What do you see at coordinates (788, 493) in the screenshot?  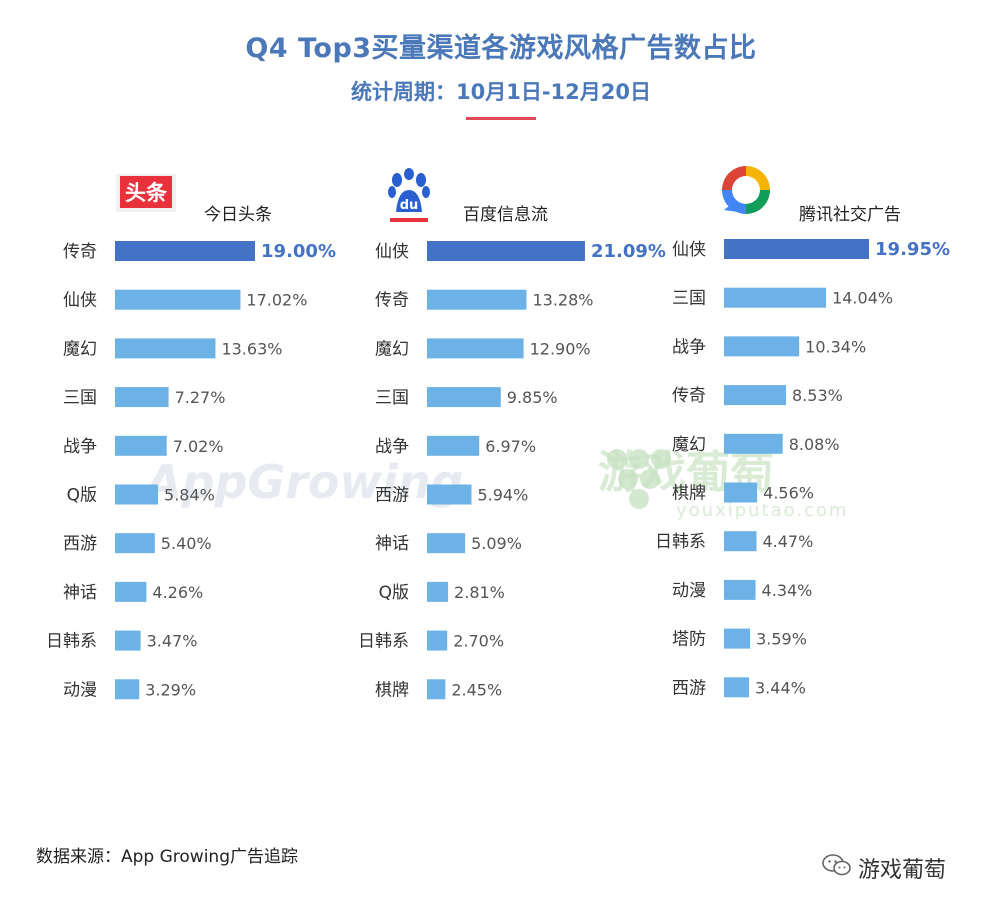 I see `value-label: 4.56%` at bounding box center [788, 493].